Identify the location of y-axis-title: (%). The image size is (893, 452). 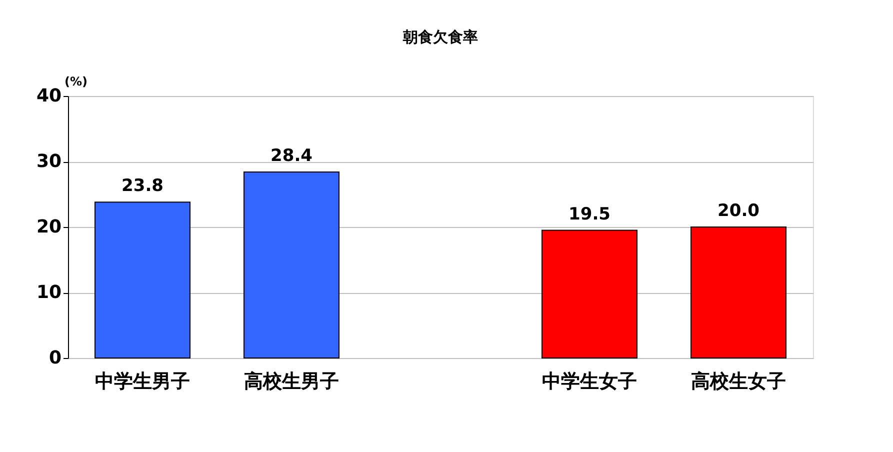
(76, 81).